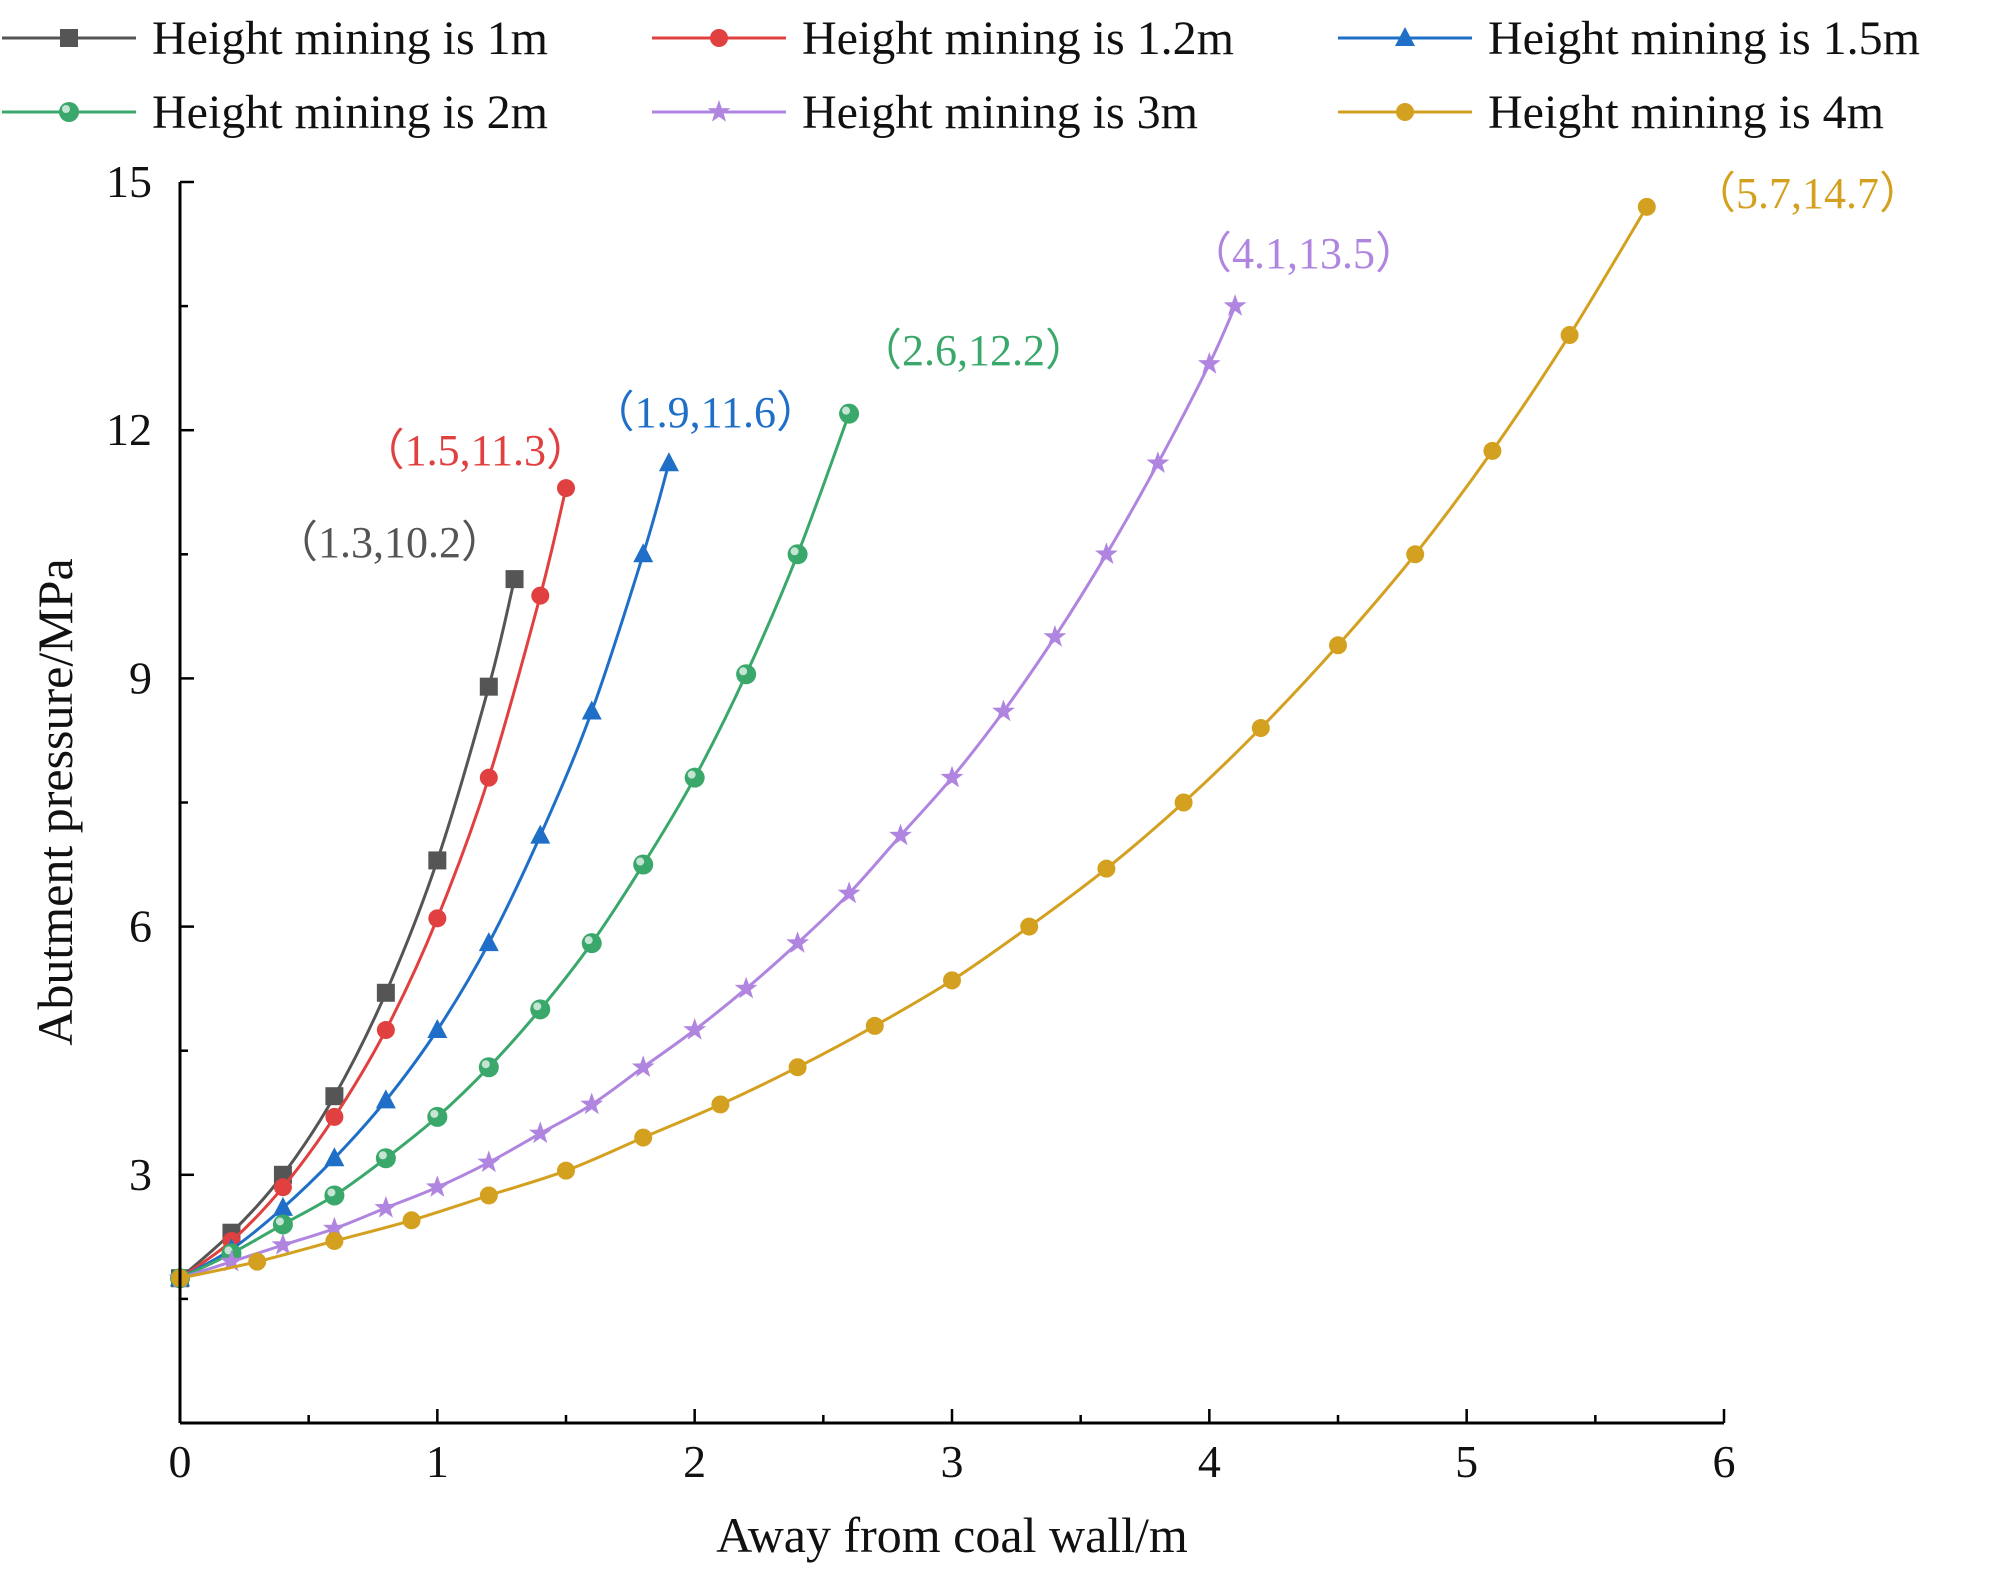  I want to click on y-tick-label: 6, so click(140, 926).